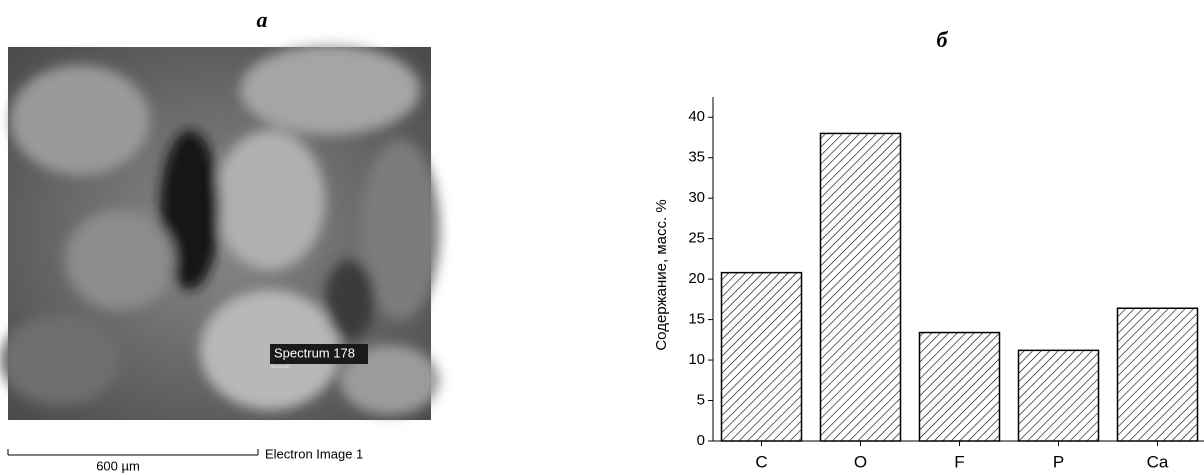  Describe the element at coordinates (943, 39) in the screenshot. I see `panel-label: б` at that location.